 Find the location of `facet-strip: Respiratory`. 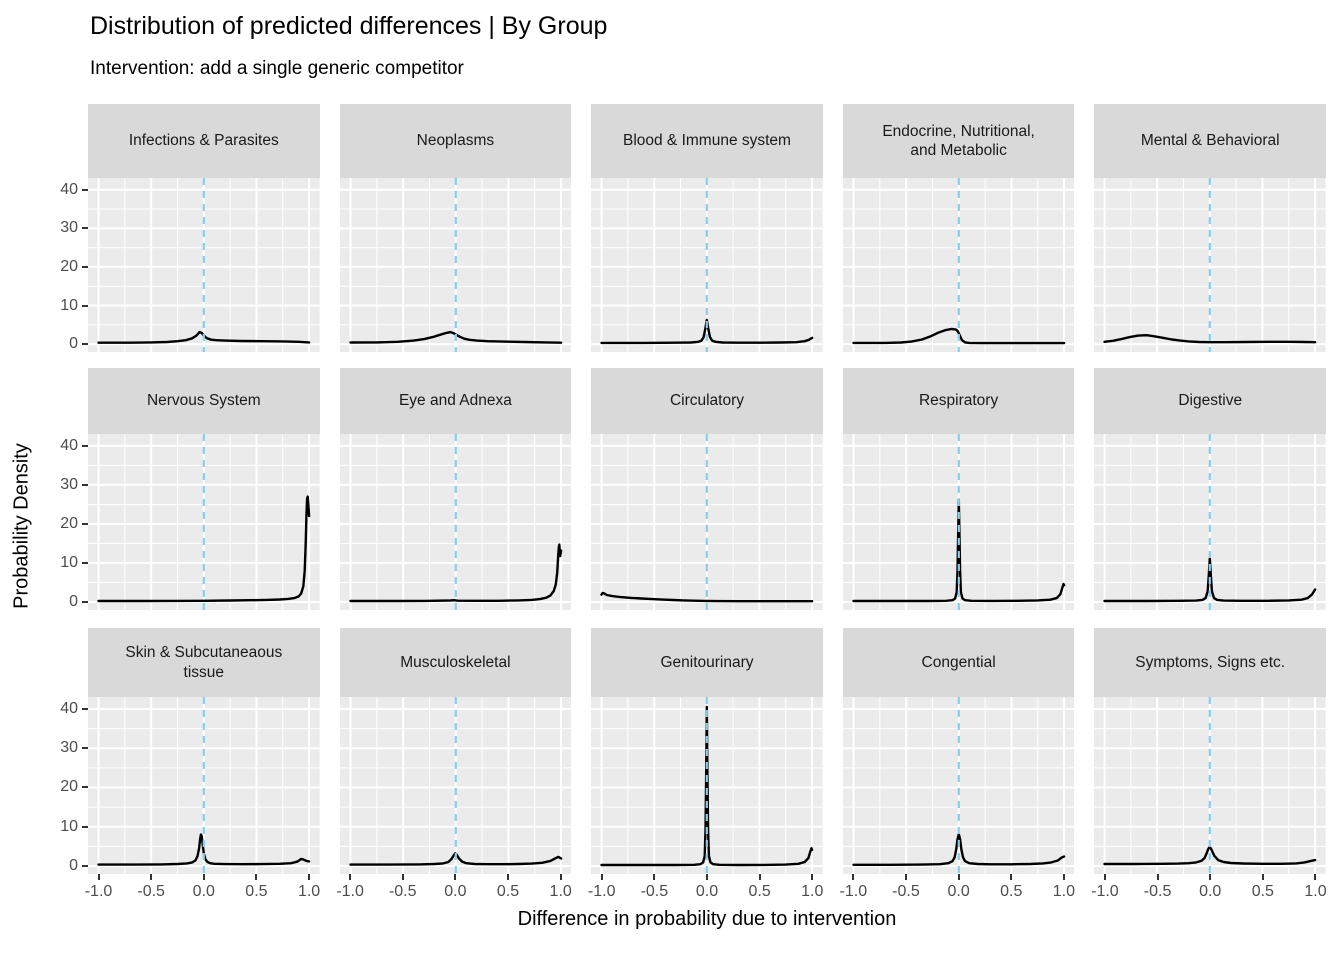

facet-strip: Respiratory is located at coordinates (958, 401).